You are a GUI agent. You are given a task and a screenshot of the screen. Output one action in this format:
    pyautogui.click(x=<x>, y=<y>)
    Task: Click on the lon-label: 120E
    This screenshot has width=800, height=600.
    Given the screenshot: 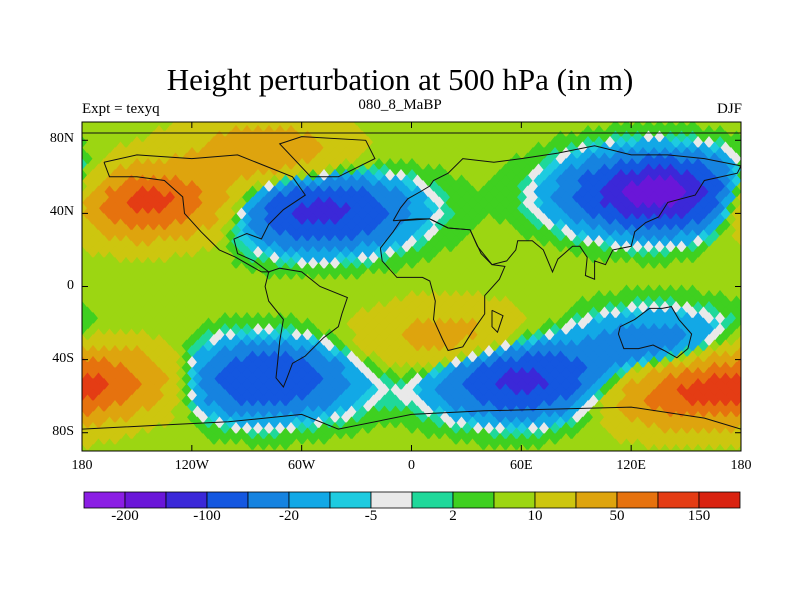 What is the action you would take?
    pyautogui.click(x=631, y=465)
    